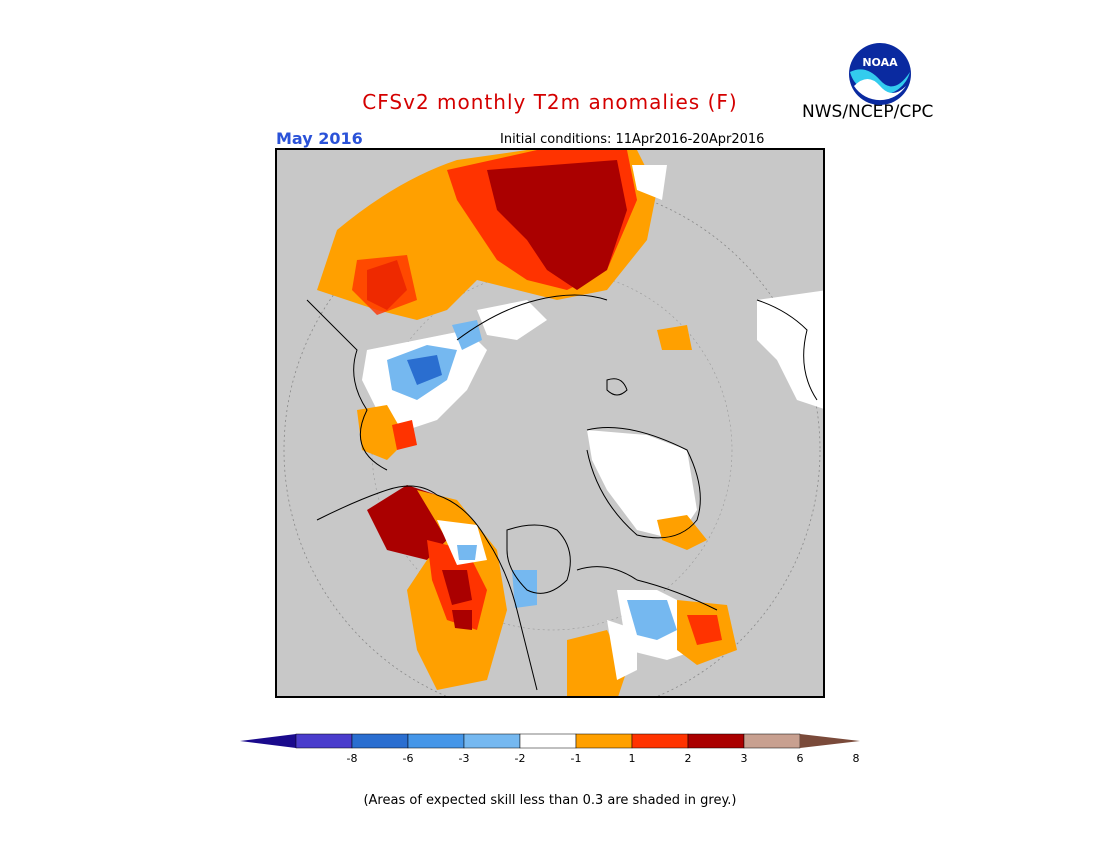  What do you see at coordinates (642, 485) in the screenshot?
I see `greenland-white-region` at bounding box center [642, 485].